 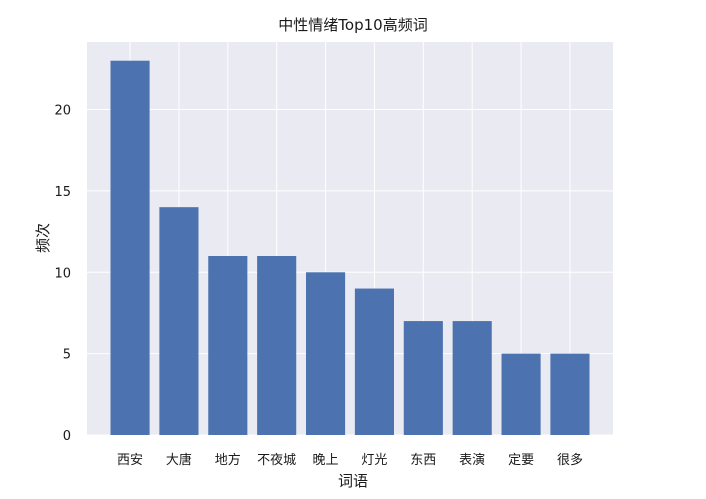 What do you see at coordinates (276, 460) in the screenshot?
I see `x-tick-label: 不夜城` at bounding box center [276, 460].